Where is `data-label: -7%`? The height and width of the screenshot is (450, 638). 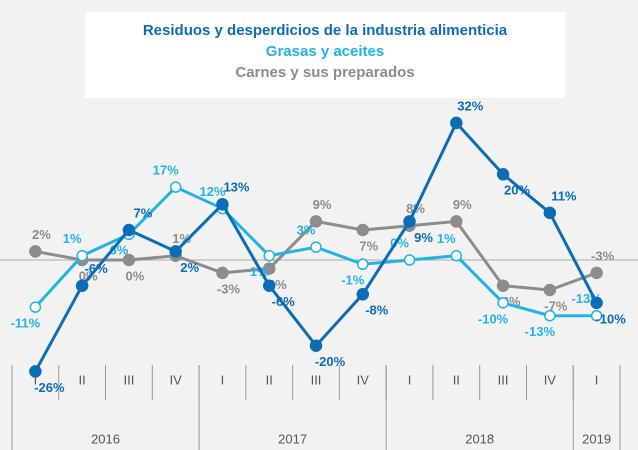 data-label: -7% is located at coordinates (556, 305).